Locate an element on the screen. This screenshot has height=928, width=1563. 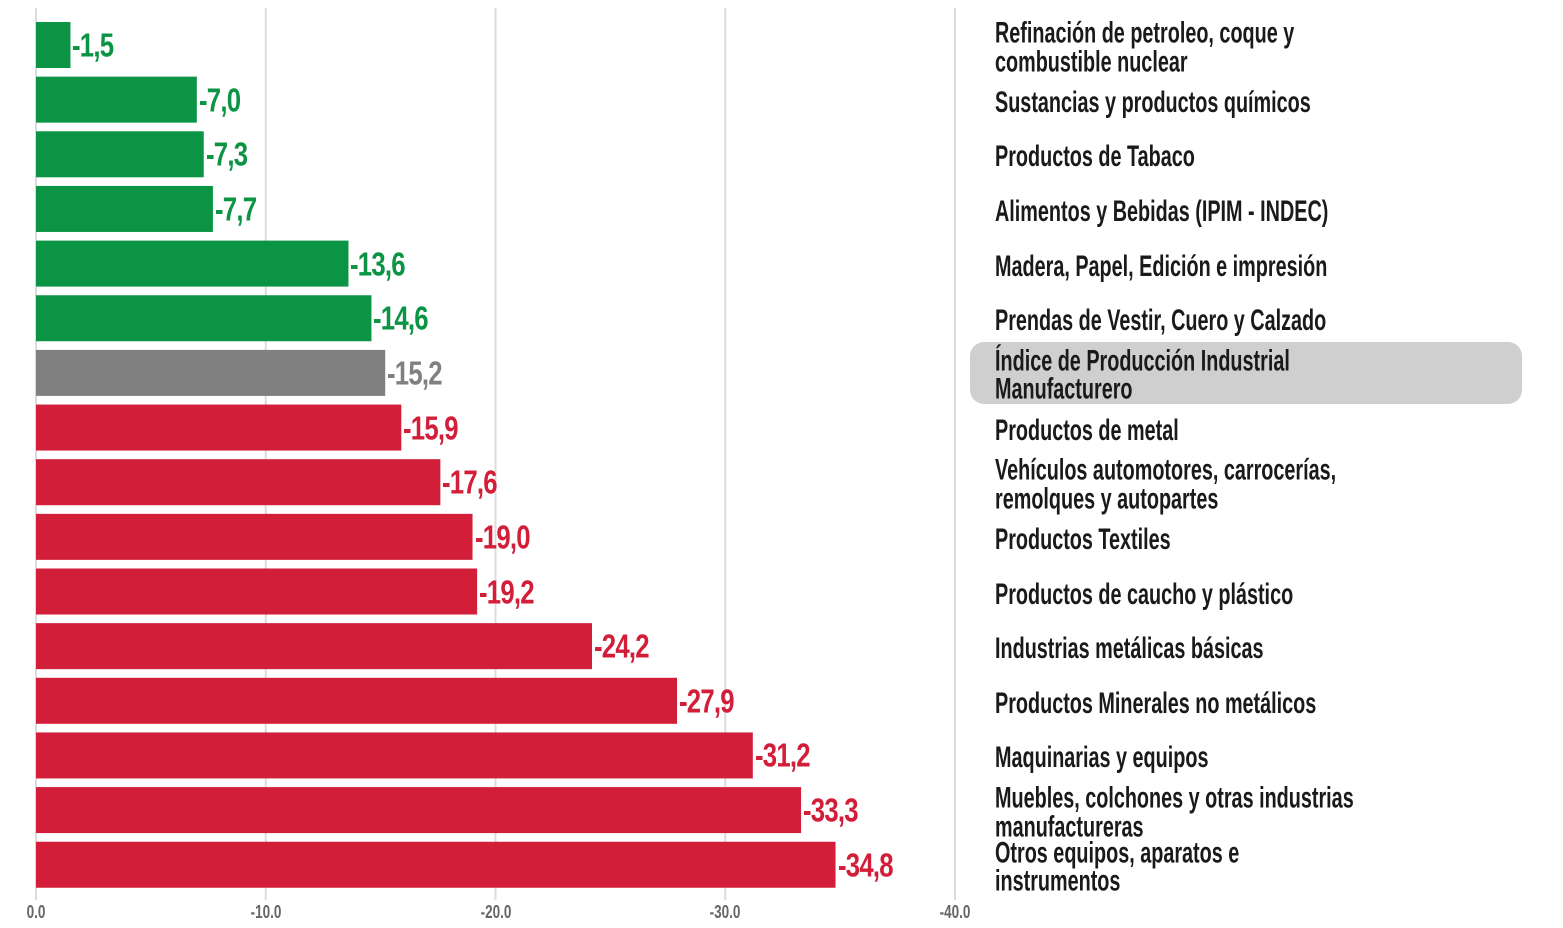
category-label: Maquinarias y equipos is located at coordinates (1102, 758).